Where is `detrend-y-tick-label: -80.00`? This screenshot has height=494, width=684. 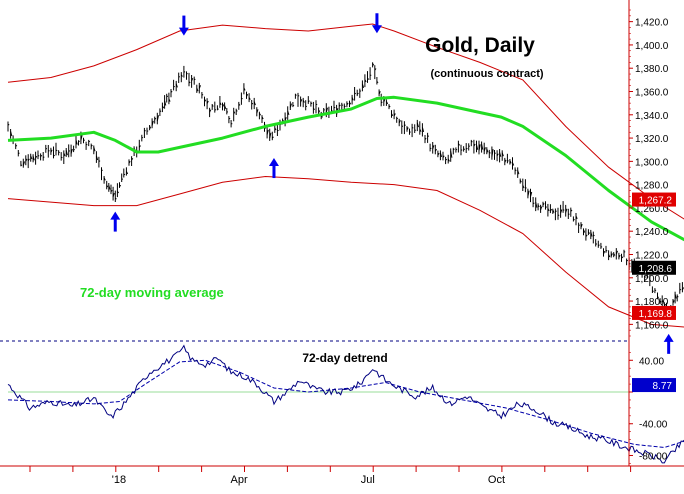
detrend-y-tick-label: -80.00 is located at coordinates (653, 456).